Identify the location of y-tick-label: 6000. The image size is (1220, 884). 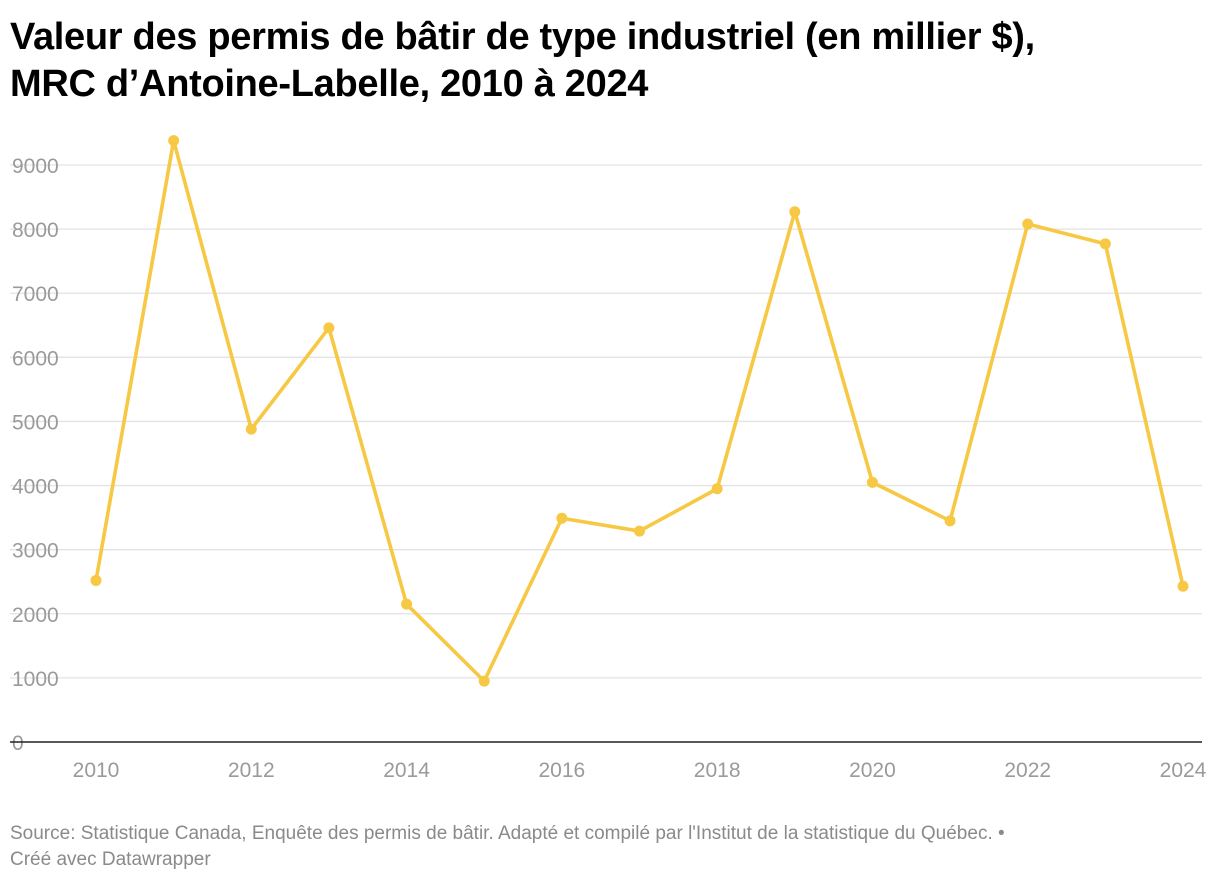
(35, 358).